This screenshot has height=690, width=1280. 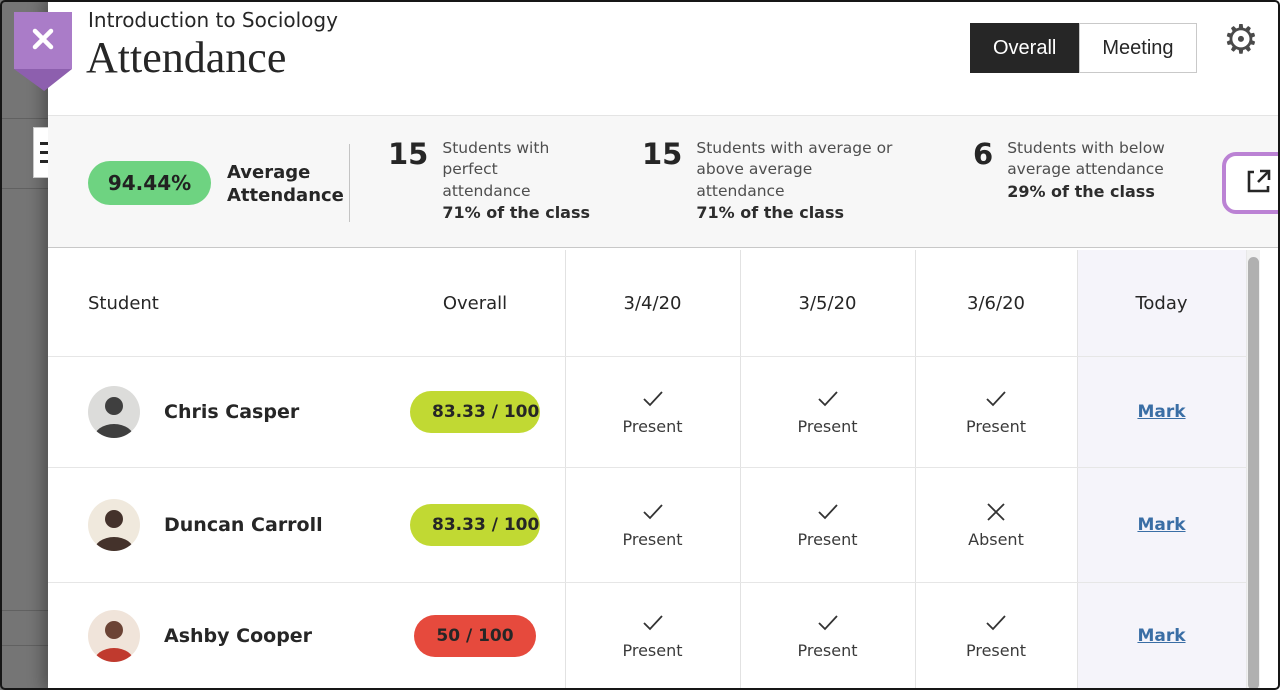 What do you see at coordinates (285, 184) in the screenshot?
I see `average-attendance-label: Average Attendance` at bounding box center [285, 184].